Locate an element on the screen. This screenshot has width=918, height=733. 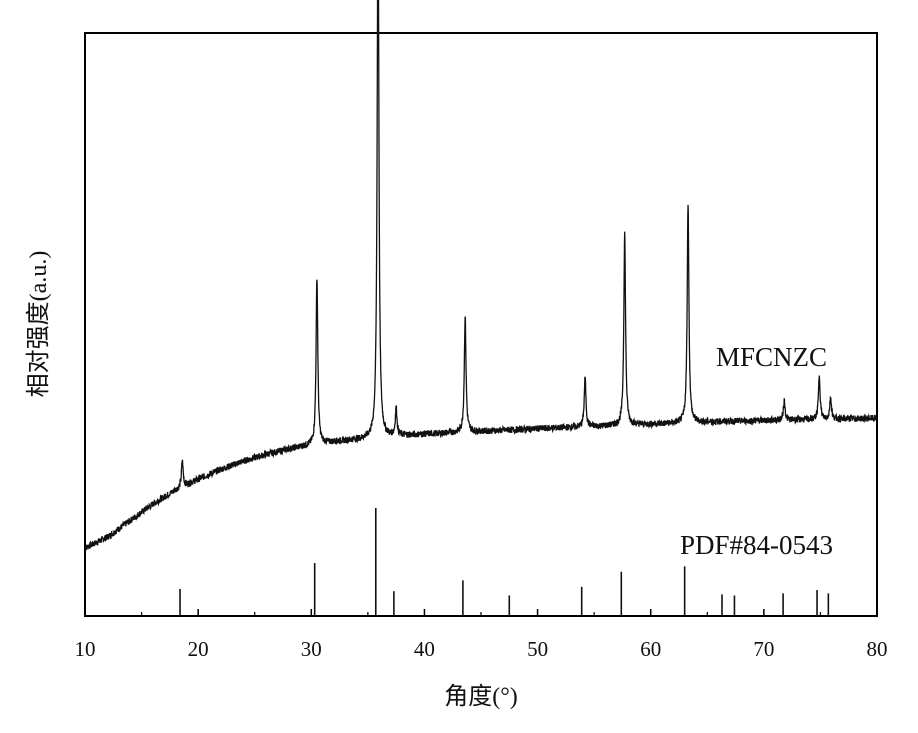
x-tick-label: 40 is located at coordinates (424, 649).